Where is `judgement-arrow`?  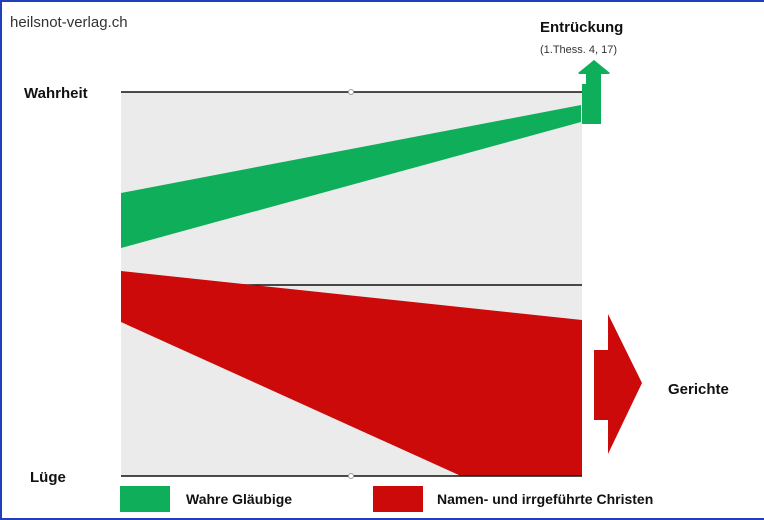 judgement-arrow is located at coordinates (618, 384).